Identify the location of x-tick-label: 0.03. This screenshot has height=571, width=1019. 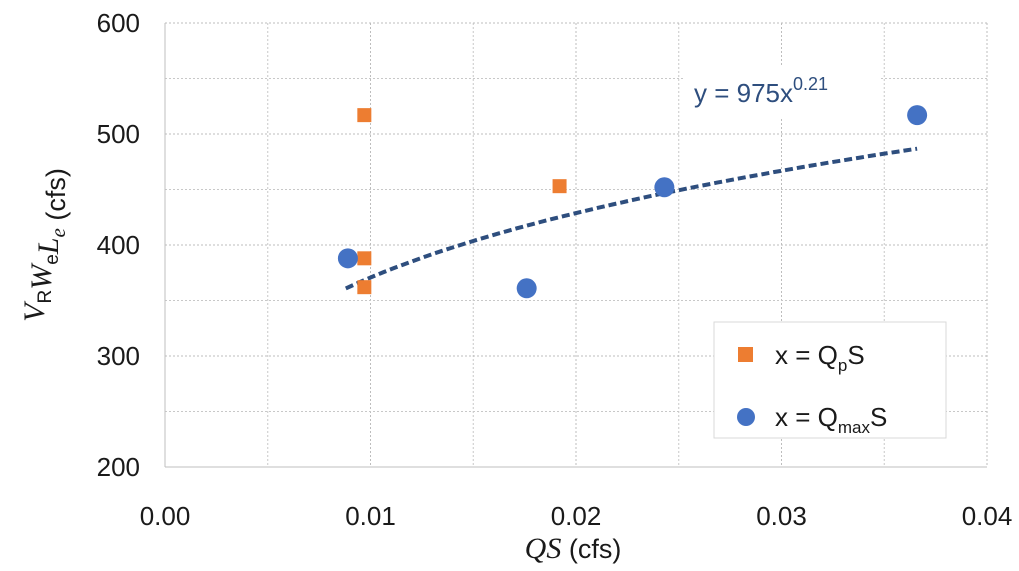
(781, 516).